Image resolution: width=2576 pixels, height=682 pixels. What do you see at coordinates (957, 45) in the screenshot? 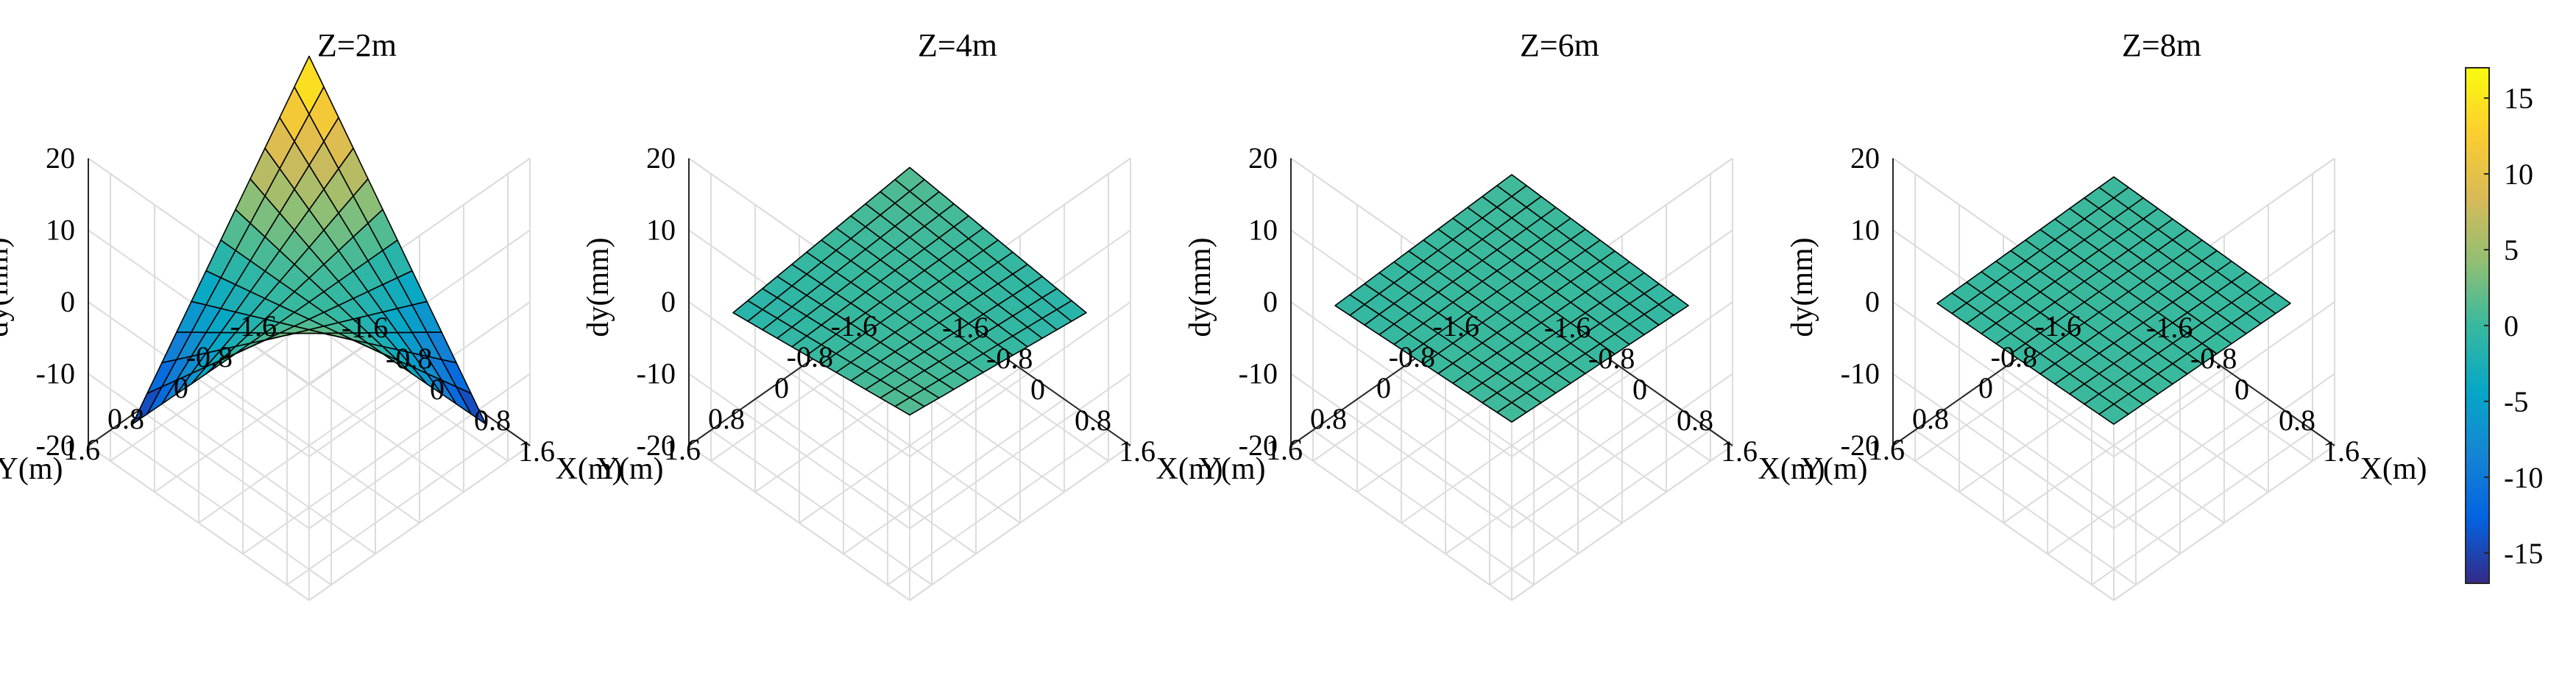
I see `chart-title: Z=4m` at bounding box center [957, 45].